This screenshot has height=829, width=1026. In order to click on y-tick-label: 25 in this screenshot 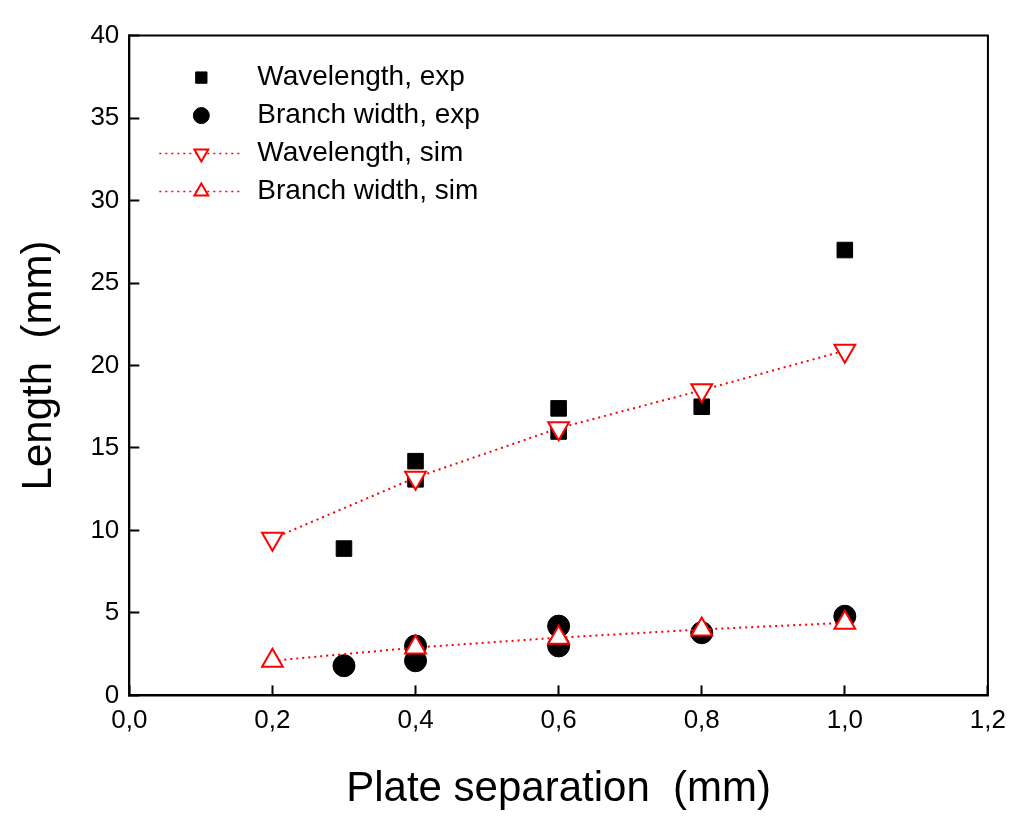, I will do `click(105, 281)`.